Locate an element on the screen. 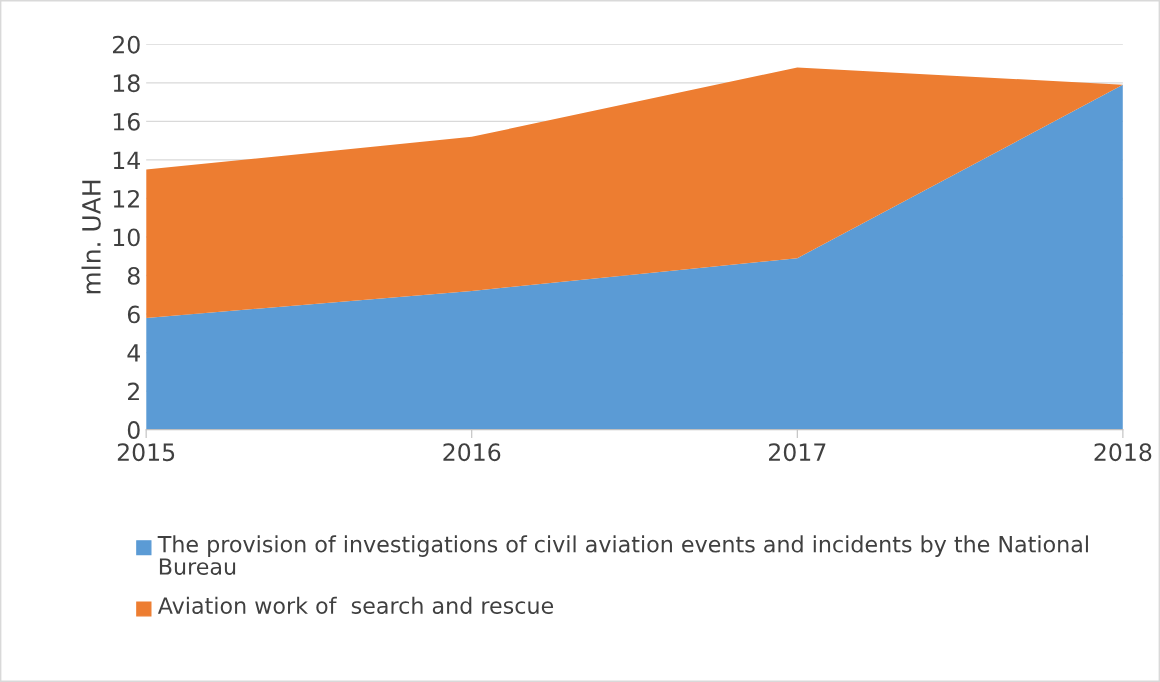 The image size is (1160, 682). x-tick-label: 2017 is located at coordinates (797, 452).